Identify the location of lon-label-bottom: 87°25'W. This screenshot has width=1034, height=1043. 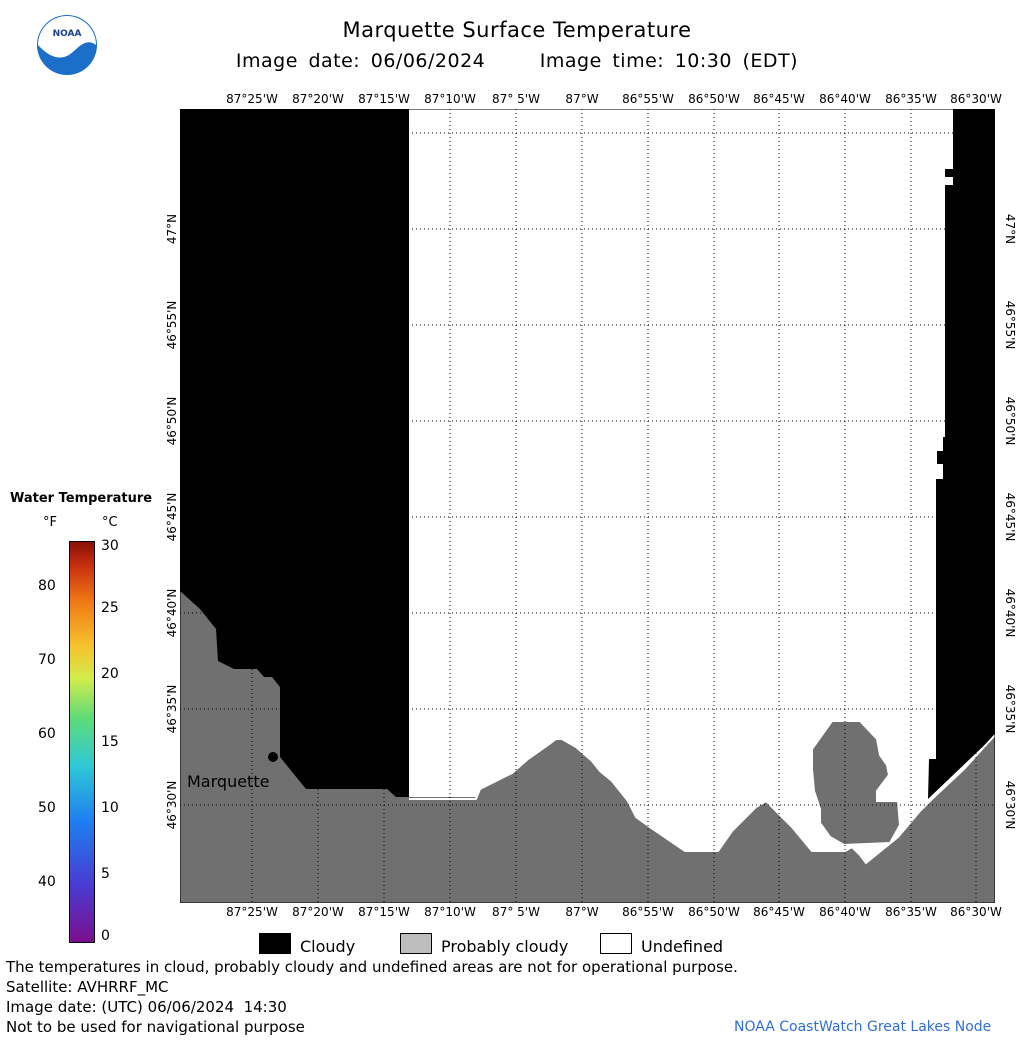
(252, 912).